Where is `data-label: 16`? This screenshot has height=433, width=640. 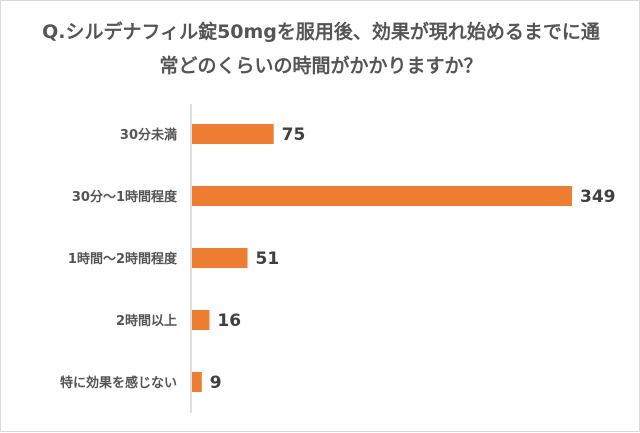
data-label: 16 is located at coordinates (229, 321).